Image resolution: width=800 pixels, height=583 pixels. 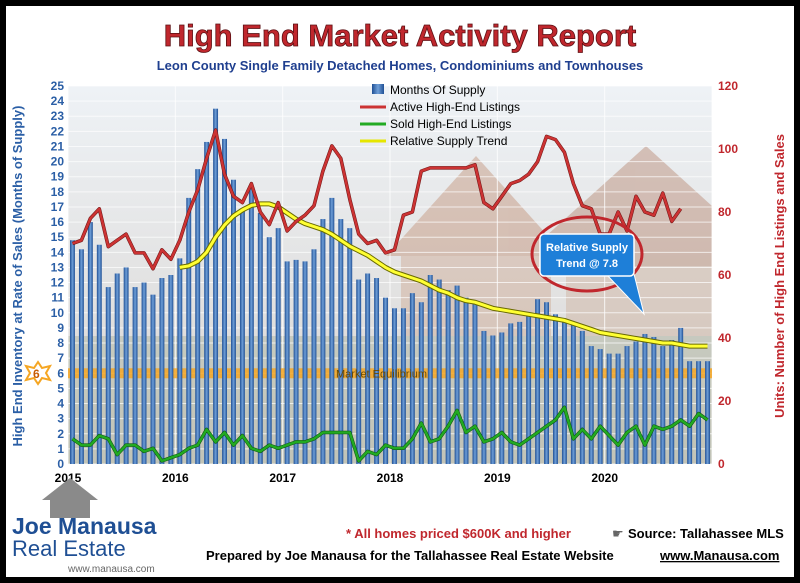 I want to click on annotation-box, so click(x=587, y=255).